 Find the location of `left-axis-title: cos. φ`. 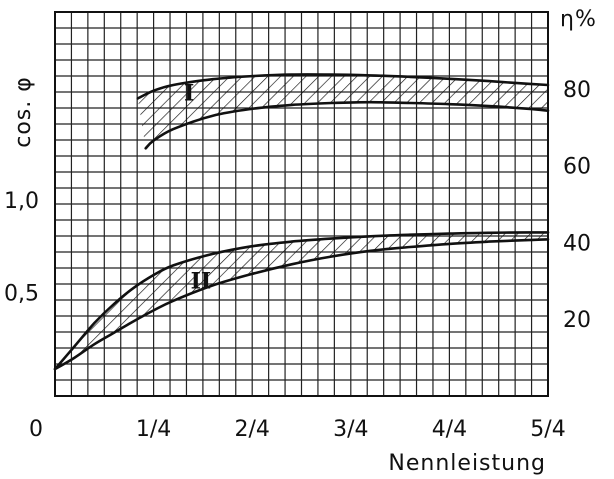

left-axis-title: cos. φ is located at coordinates (23, 112).